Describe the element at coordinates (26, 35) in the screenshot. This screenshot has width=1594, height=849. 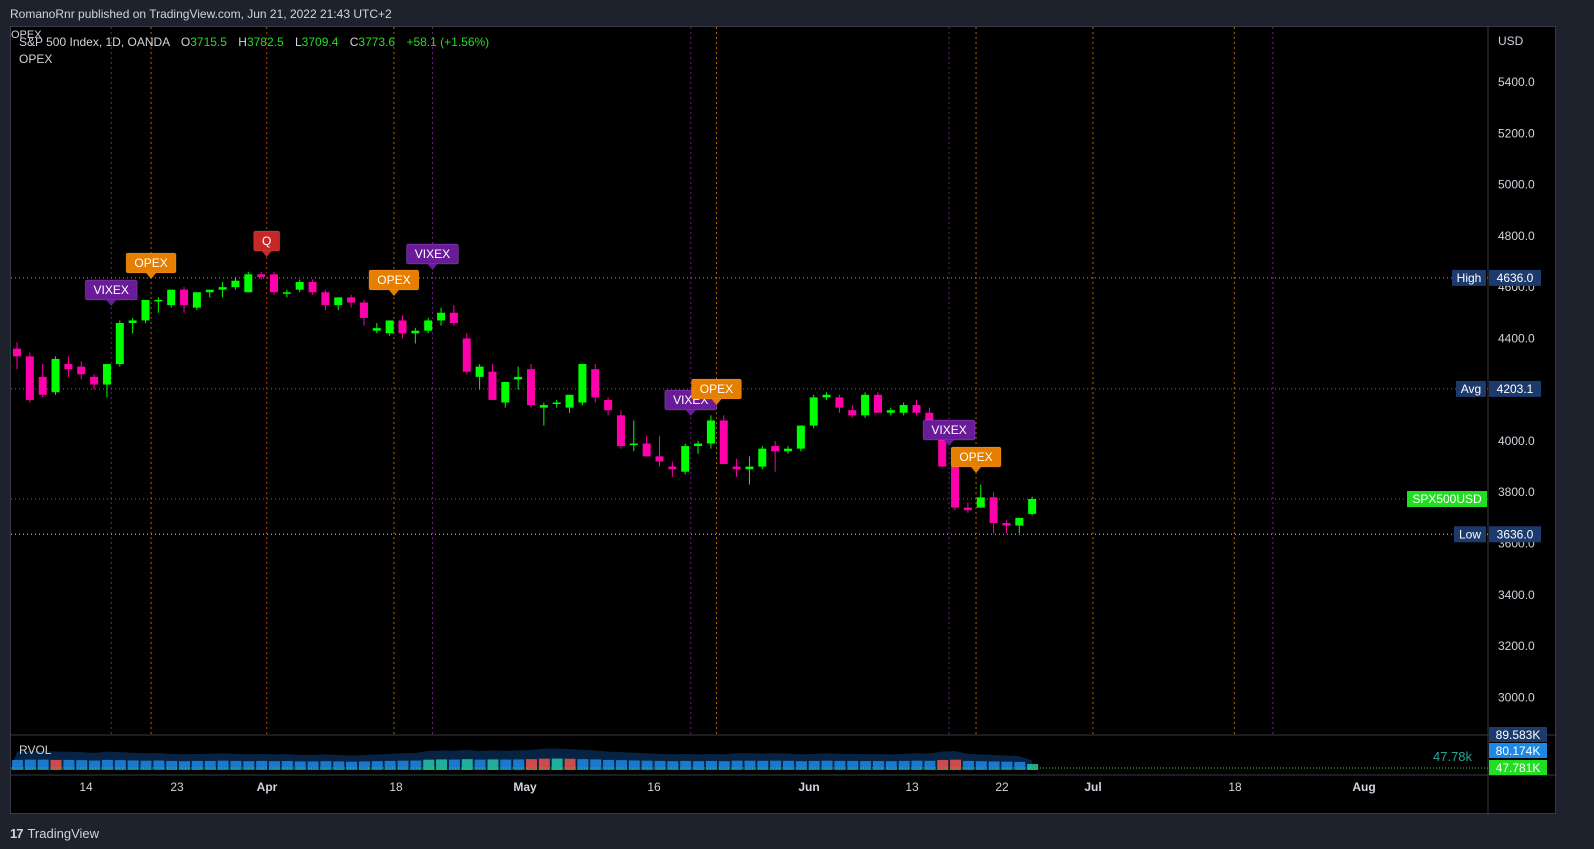
I see `legend-overlap-text: OPEX` at that location.